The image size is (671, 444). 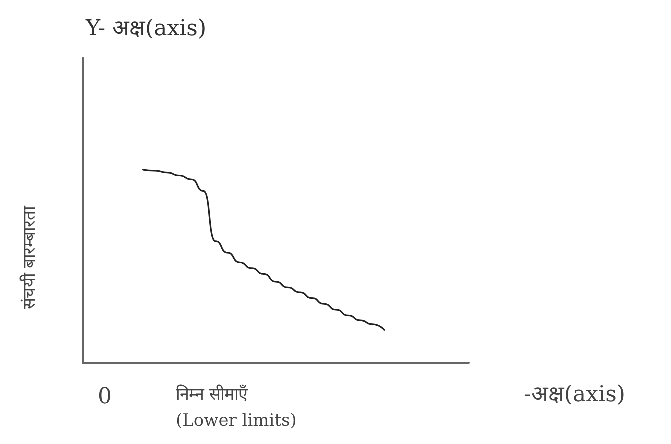 What do you see at coordinates (146, 29) in the screenshot?
I see `chart-title: Y- अक्ष(axis)` at bounding box center [146, 29].